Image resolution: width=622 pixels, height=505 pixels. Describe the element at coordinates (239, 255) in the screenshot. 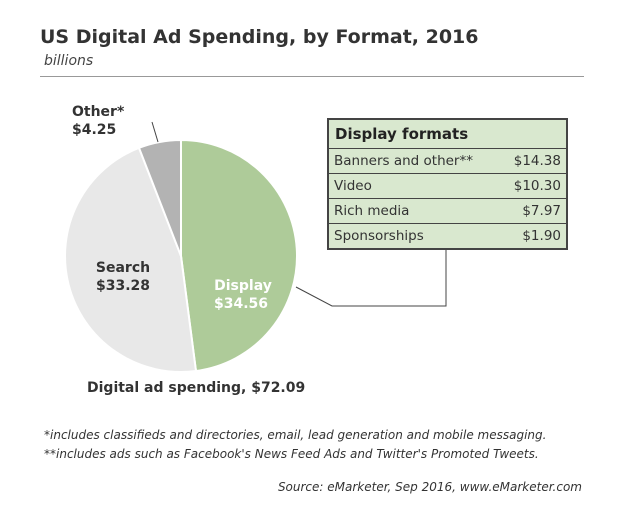

I see `pie-slice-display` at that location.